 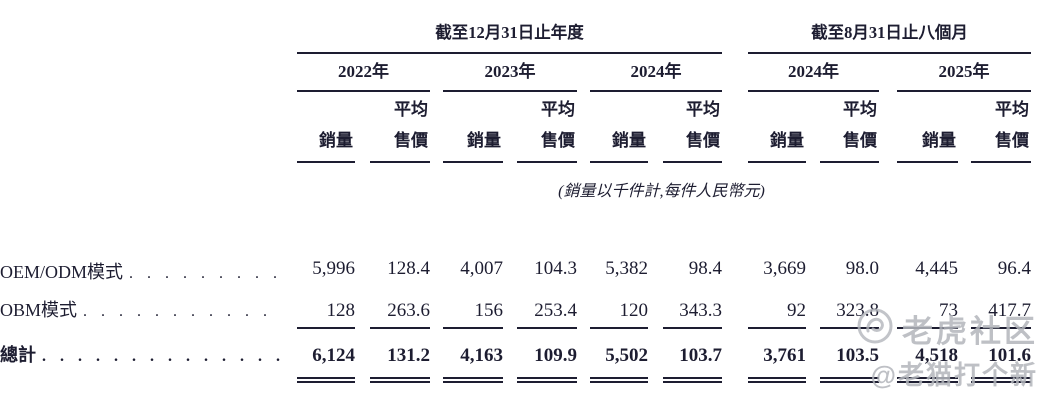 I want to click on year-header-2022: 2022年, so click(x=363, y=72).